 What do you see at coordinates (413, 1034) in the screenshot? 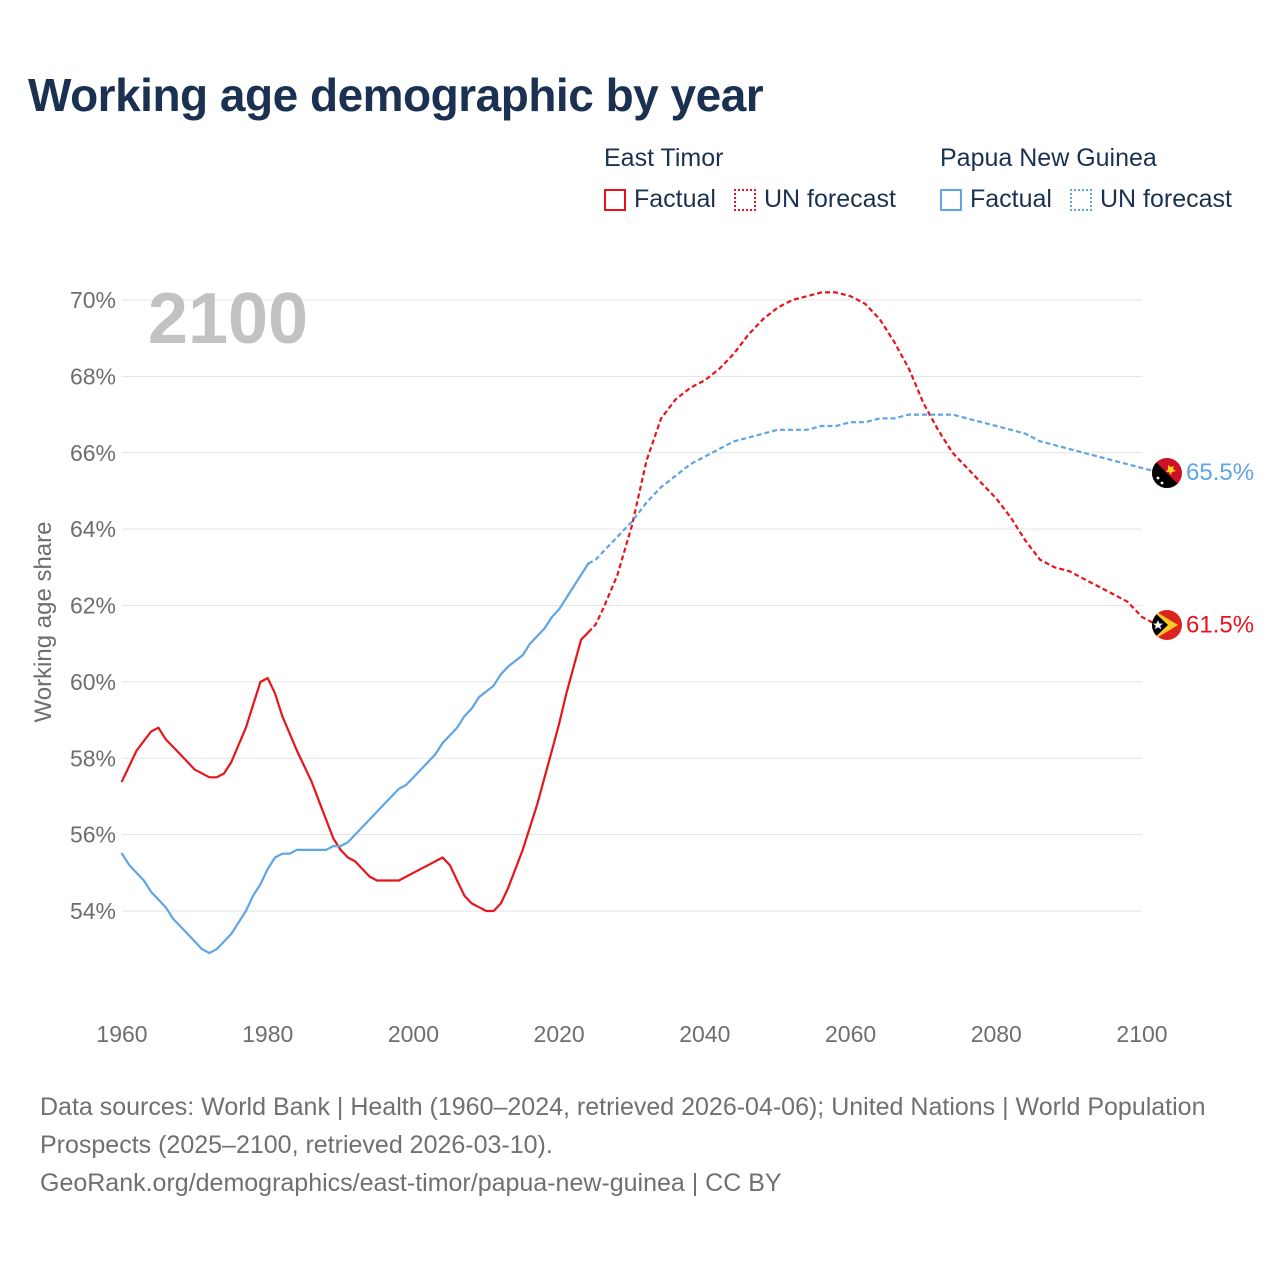
I see `x-tick-label: 2000` at bounding box center [413, 1034].